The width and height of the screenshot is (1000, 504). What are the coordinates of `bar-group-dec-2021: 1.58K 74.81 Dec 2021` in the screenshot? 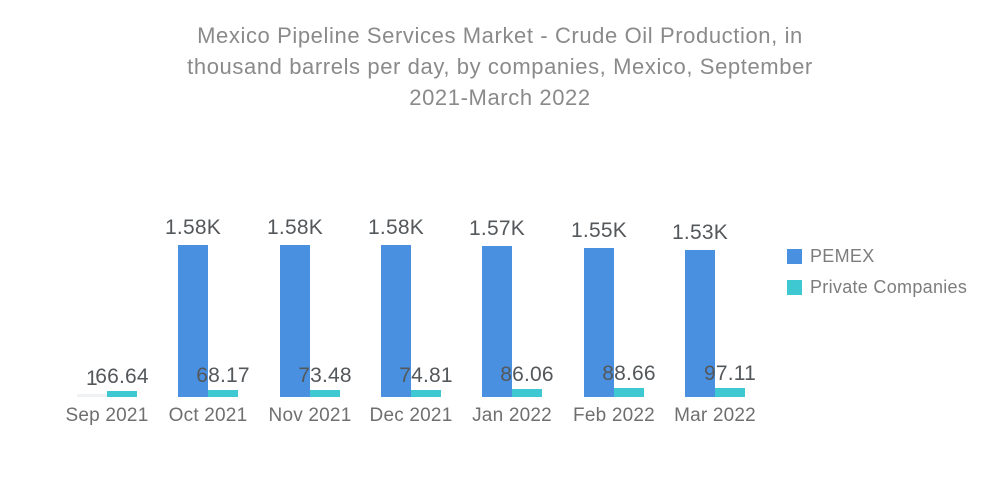 It's located at (410, 321).